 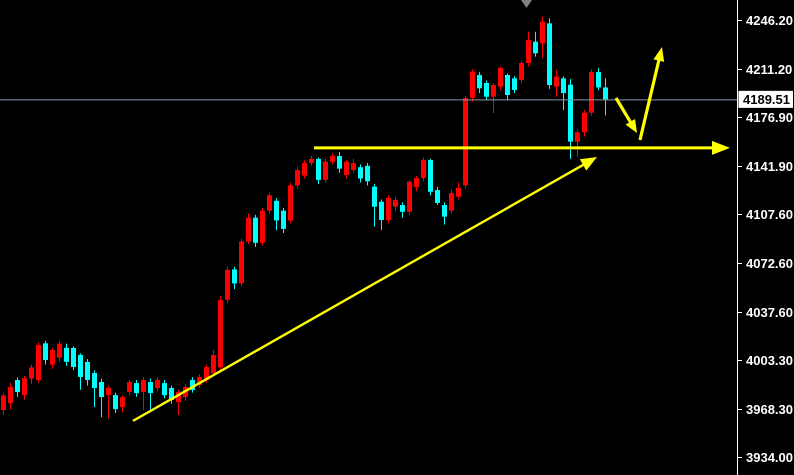 What do you see at coordinates (769, 20) in the screenshot?
I see `price-tick-label: 4246.20` at bounding box center [769, 20].